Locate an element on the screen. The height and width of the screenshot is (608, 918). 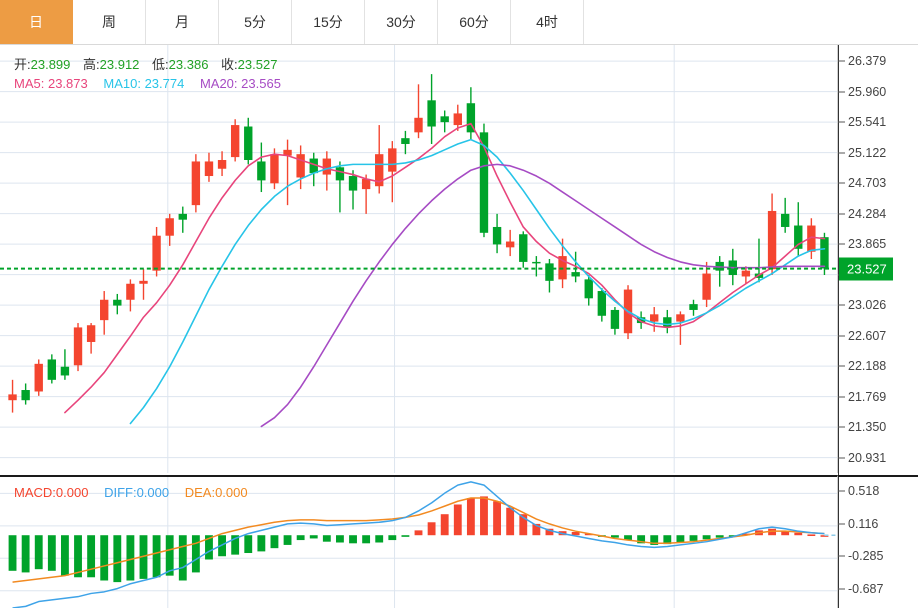
current-price-badge: 23.527 is located at coordinates (866, 269).